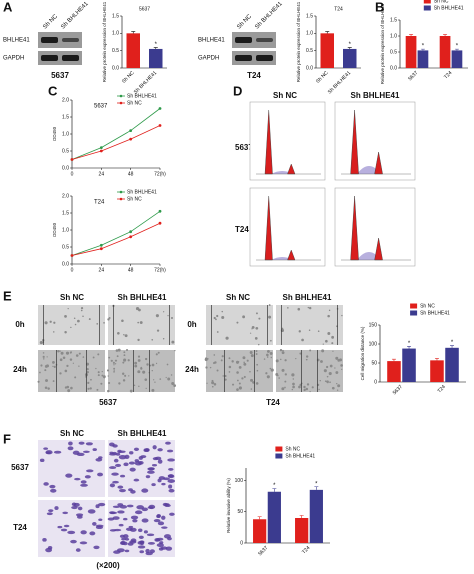 The image size is (474, 574). Describe the element at coordinates (192, 369) in the screenshot. I see `row-label: 24h` at that location.